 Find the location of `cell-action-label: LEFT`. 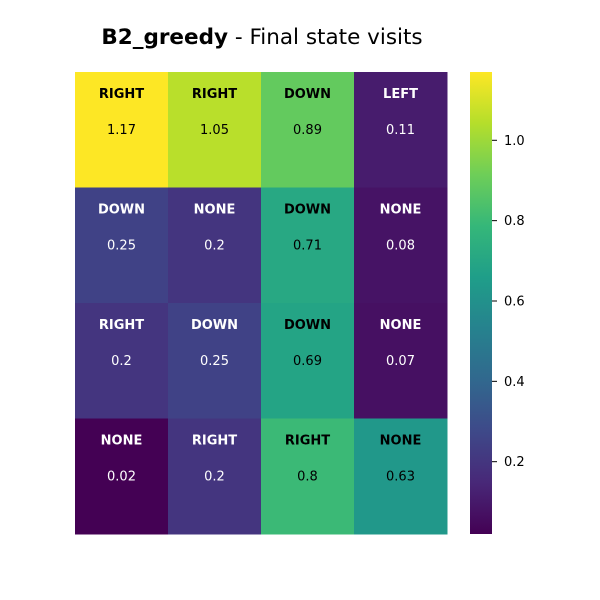

cell-action-label: LEFT is located at coordinates (400, 94).